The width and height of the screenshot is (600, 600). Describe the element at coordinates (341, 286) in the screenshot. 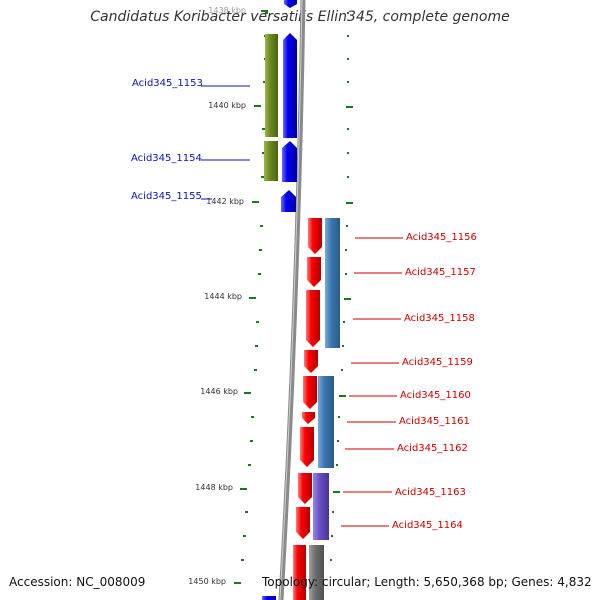

I see `right-tick-track` at that location.